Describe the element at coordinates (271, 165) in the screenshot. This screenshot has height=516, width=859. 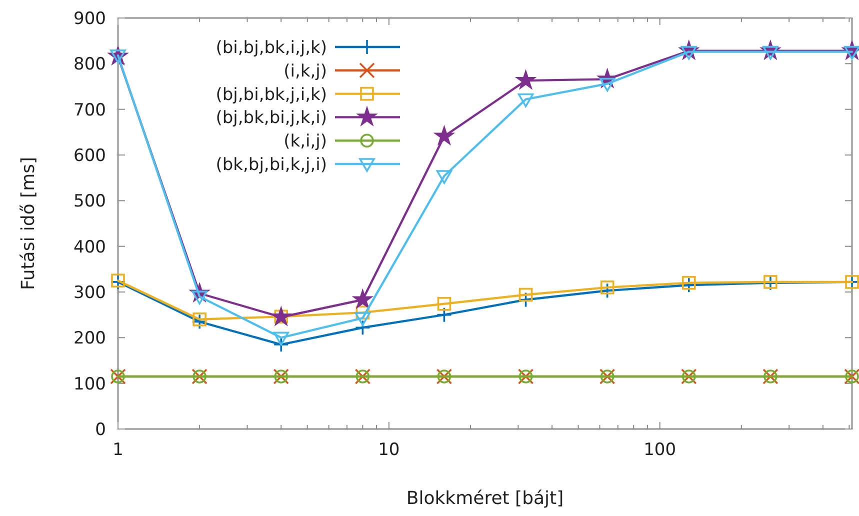
I see `legend-label: (bk,bj,bi,k,j,i)` at that location.